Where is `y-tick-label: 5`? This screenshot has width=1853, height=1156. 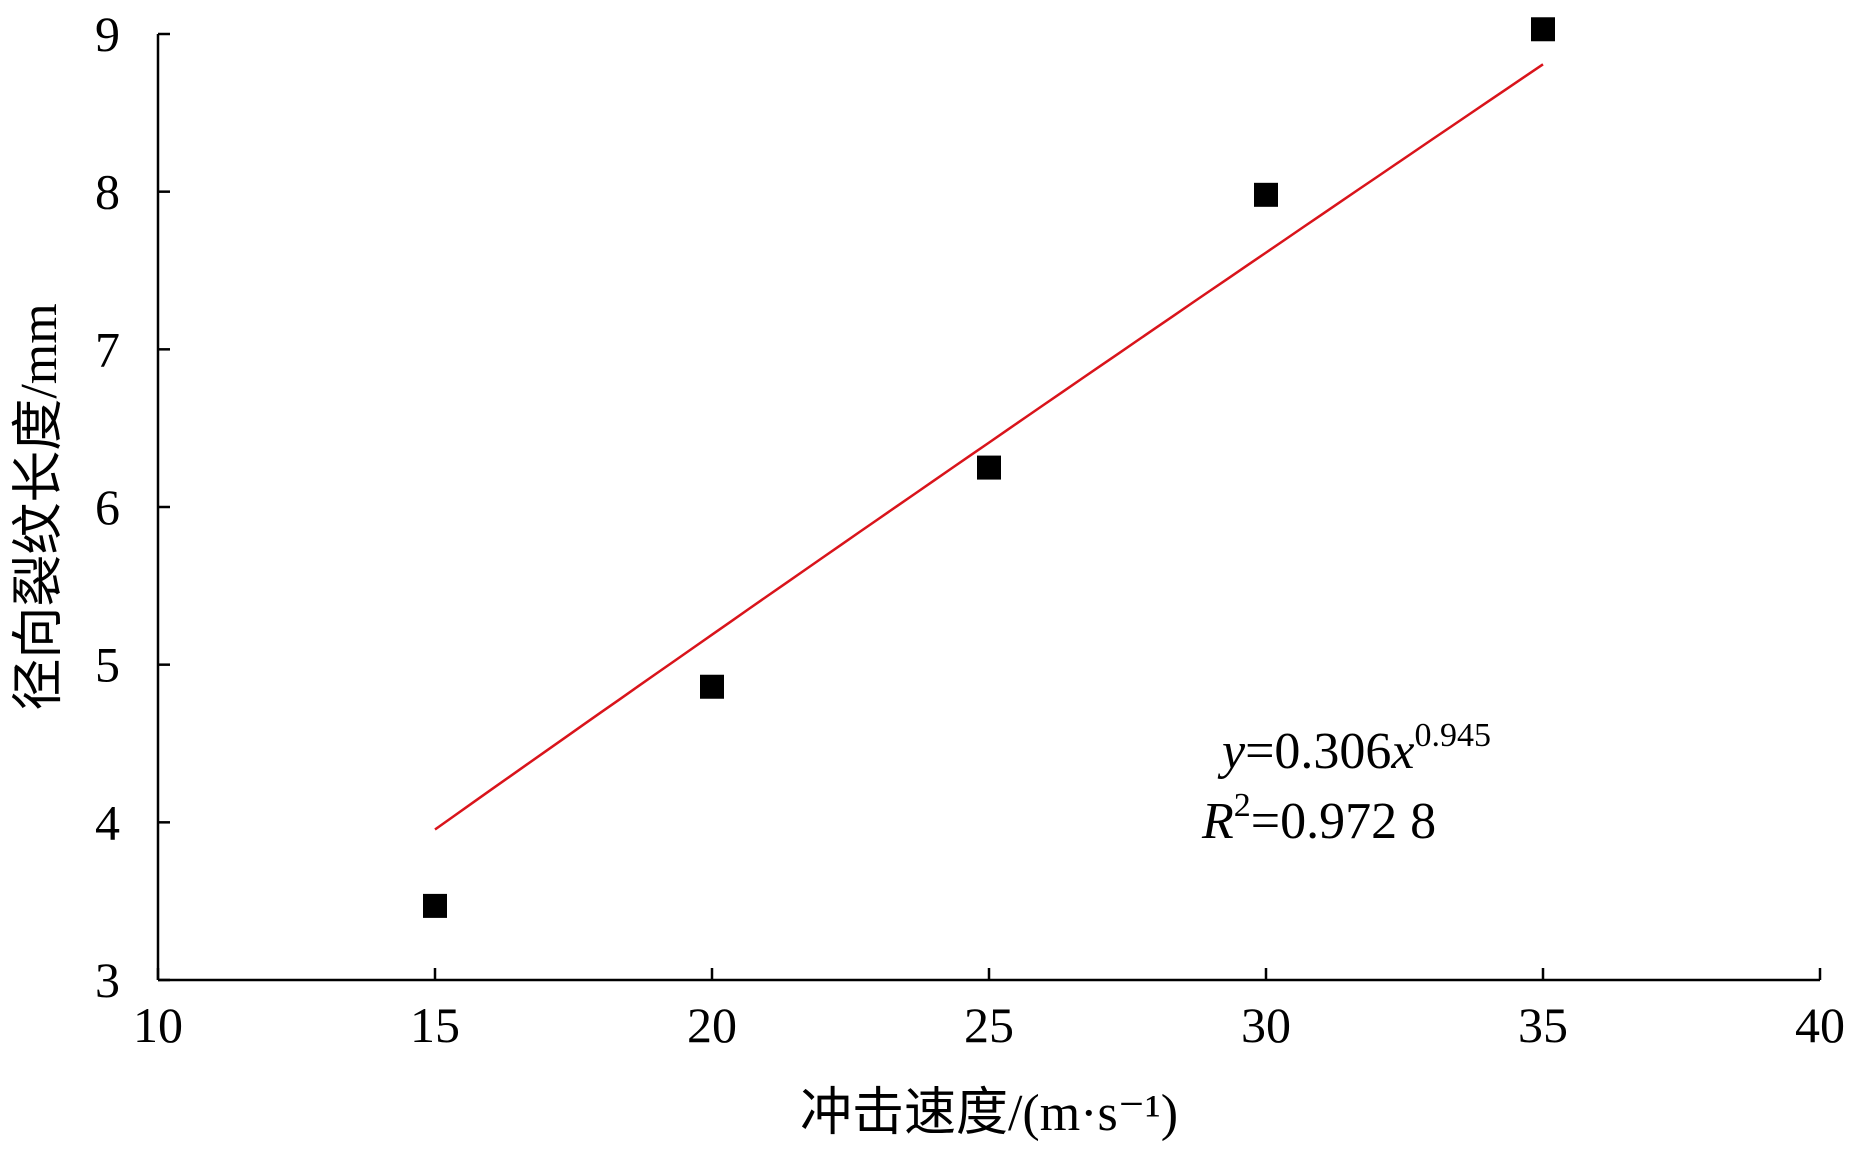 y-tick-label: 5 is located at coordinates (107, 665).